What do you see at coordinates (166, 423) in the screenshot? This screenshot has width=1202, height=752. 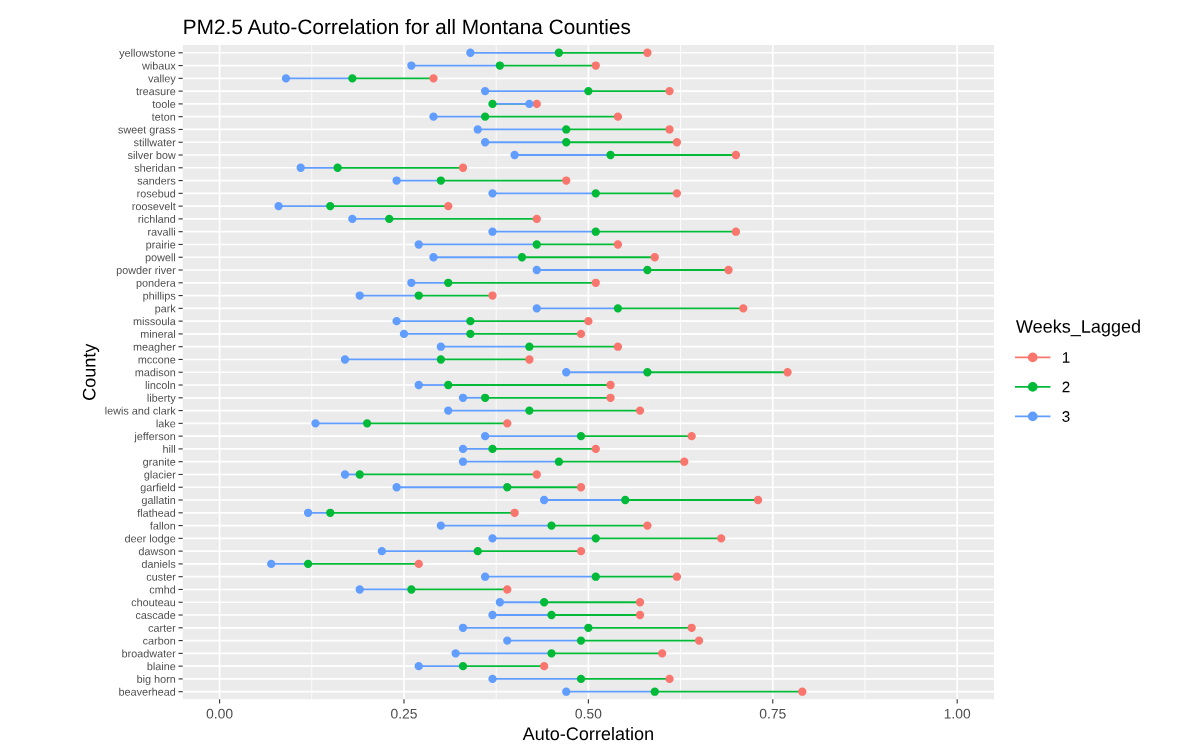 I see `y-tick-label: lake` at bounding box center [166, 423].